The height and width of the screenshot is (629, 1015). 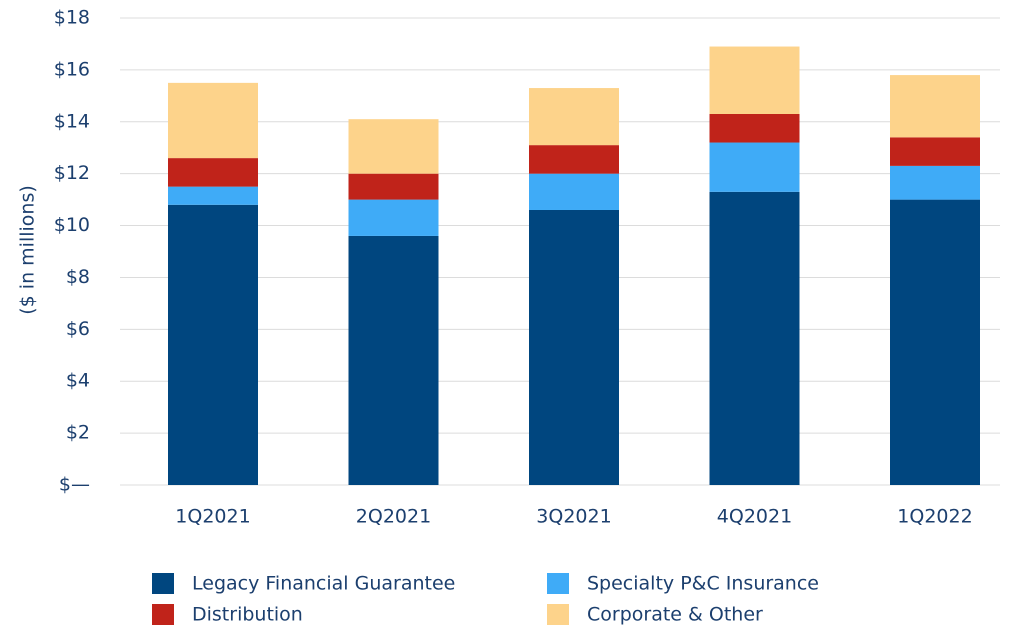 What do you see at coordinates (754, 517) in the screenshot?
I see `x-tick-label: 4Q2021` at bounding box center [754, 517].